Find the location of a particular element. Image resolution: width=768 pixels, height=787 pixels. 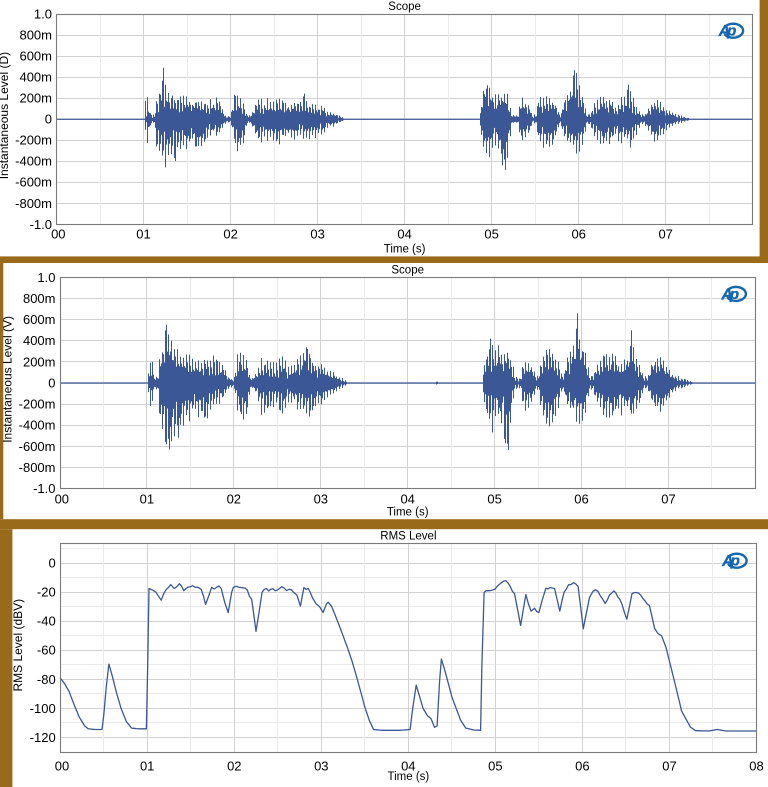

svg-text: -40 is located at coordinates (46, 621).